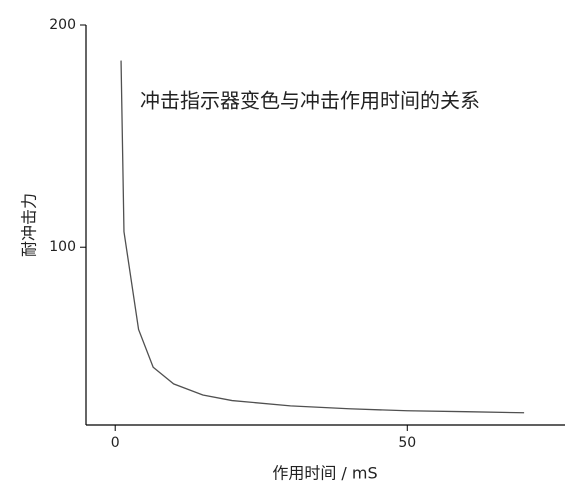 The width and height of the screenshot is (567, 503). I want to click on x-tick-label: 50, so click(407, 443).